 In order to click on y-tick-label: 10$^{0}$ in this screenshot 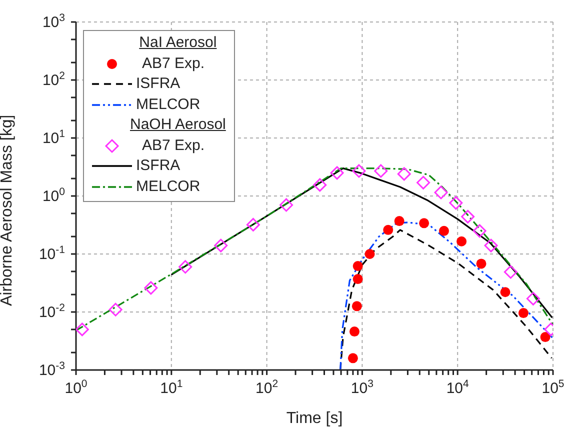, I will do `click(54, 195)`.